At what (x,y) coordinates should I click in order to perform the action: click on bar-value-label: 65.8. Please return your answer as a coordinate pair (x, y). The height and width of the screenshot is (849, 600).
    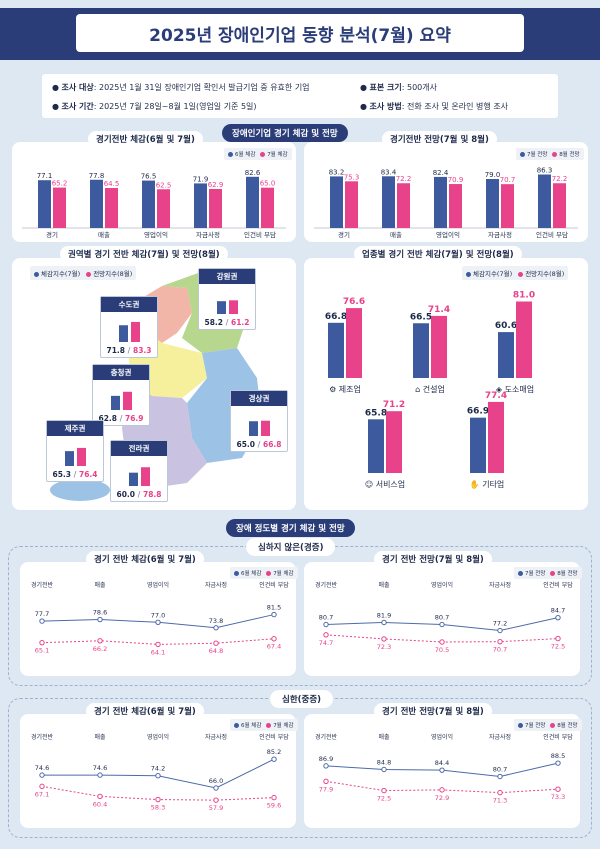
    Looking at the image, I should click on (376, 413).